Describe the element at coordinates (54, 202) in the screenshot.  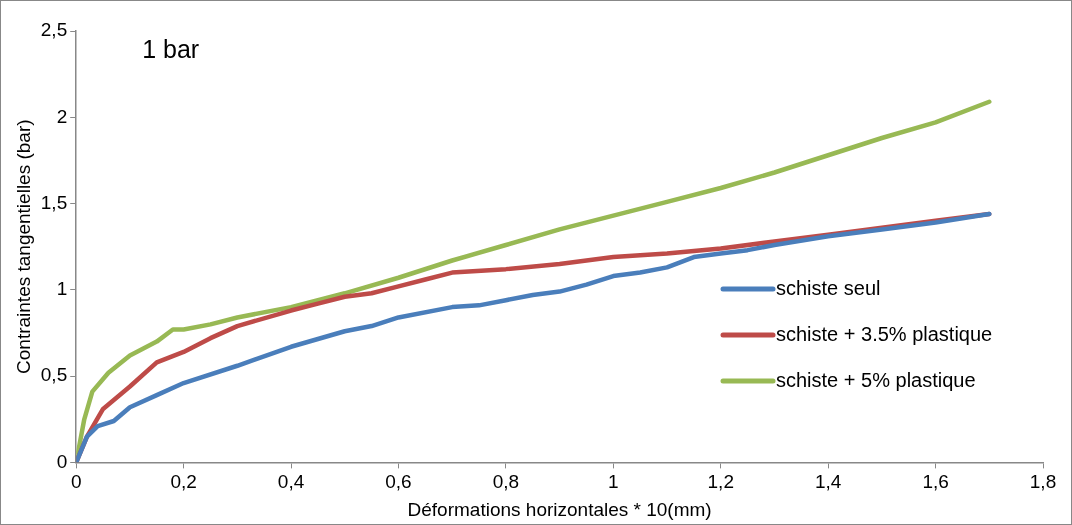
I see `y-tick-label: 1,5` at that location.